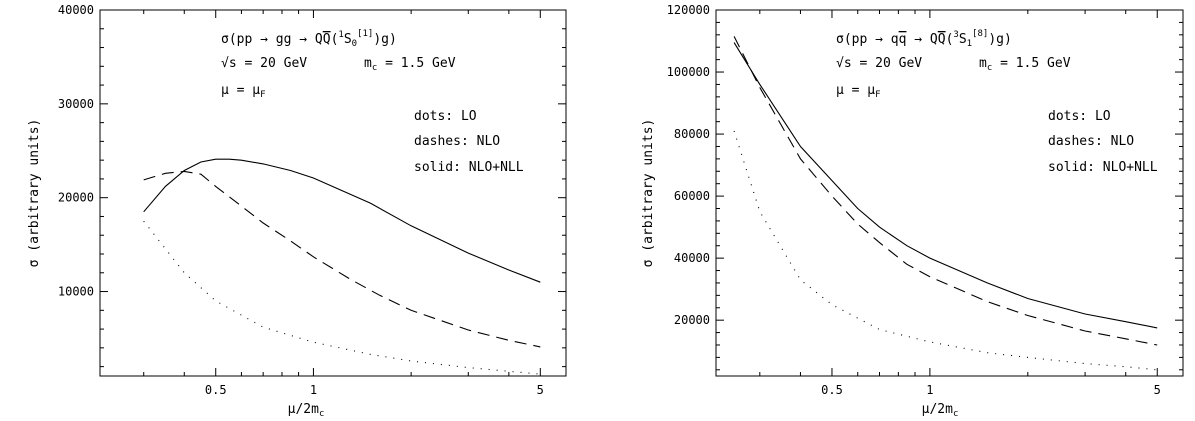 This screenshot has width=1195, height=421. What do you see at coordinates (34, 193) in the screenshot?
I see `left-y-axis-title: σ (arbitrary units)` at bounding box center [34, 193].